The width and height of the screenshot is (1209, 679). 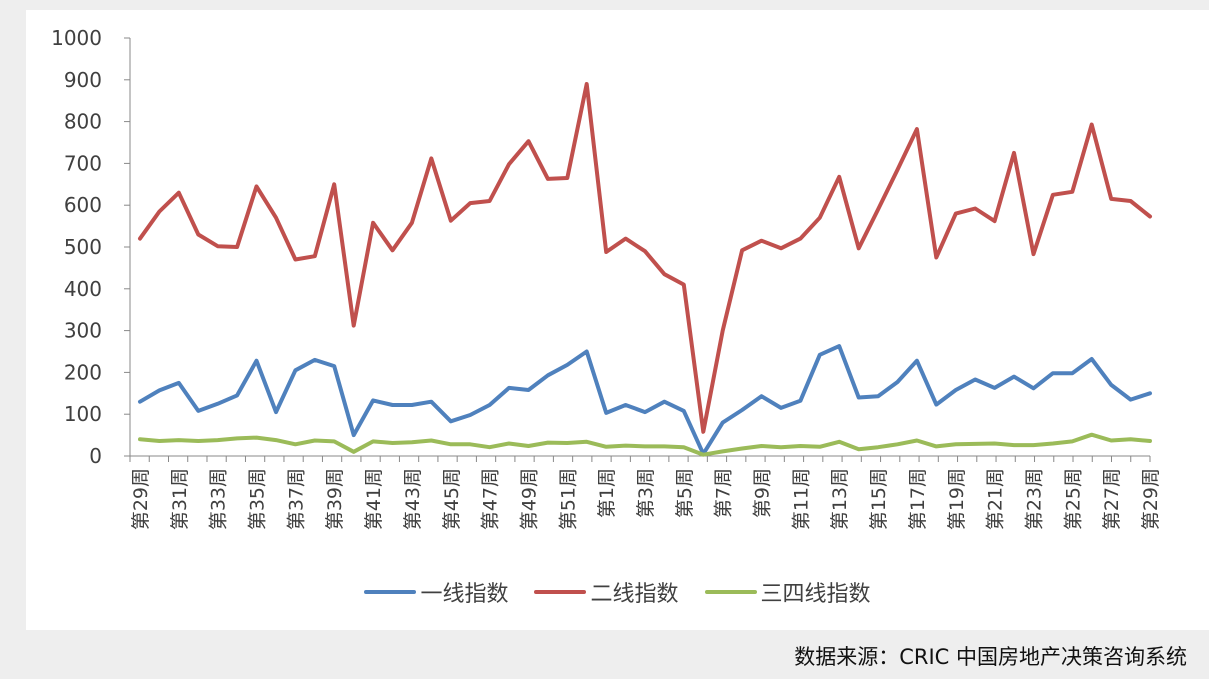 What do you see at coordinates (815, 594) in the screenshot?
I see `legend-label: 三四线指数` at bounding box center [815, 594].